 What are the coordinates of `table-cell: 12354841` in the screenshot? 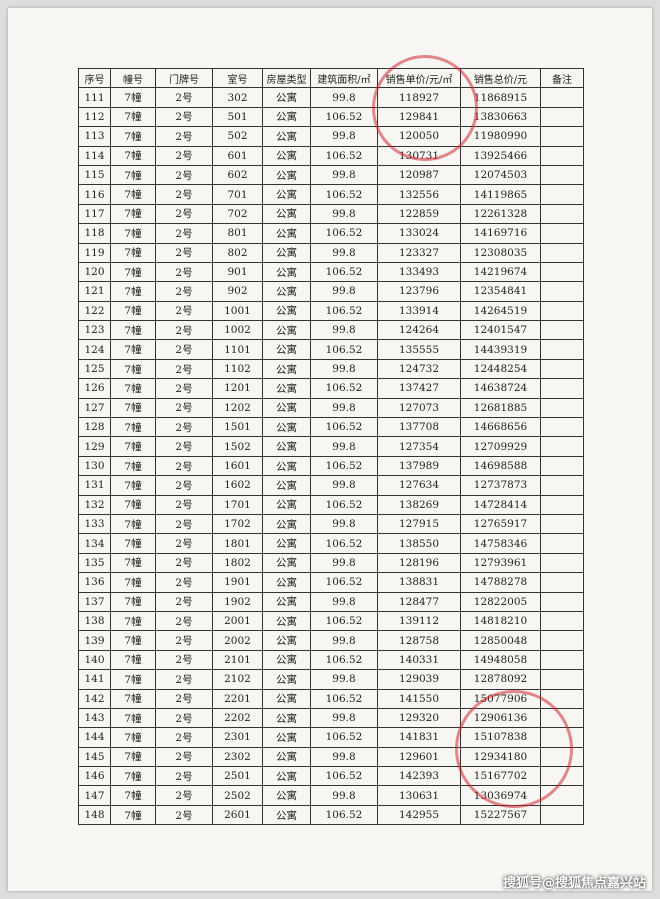 It's located at (500, 291).